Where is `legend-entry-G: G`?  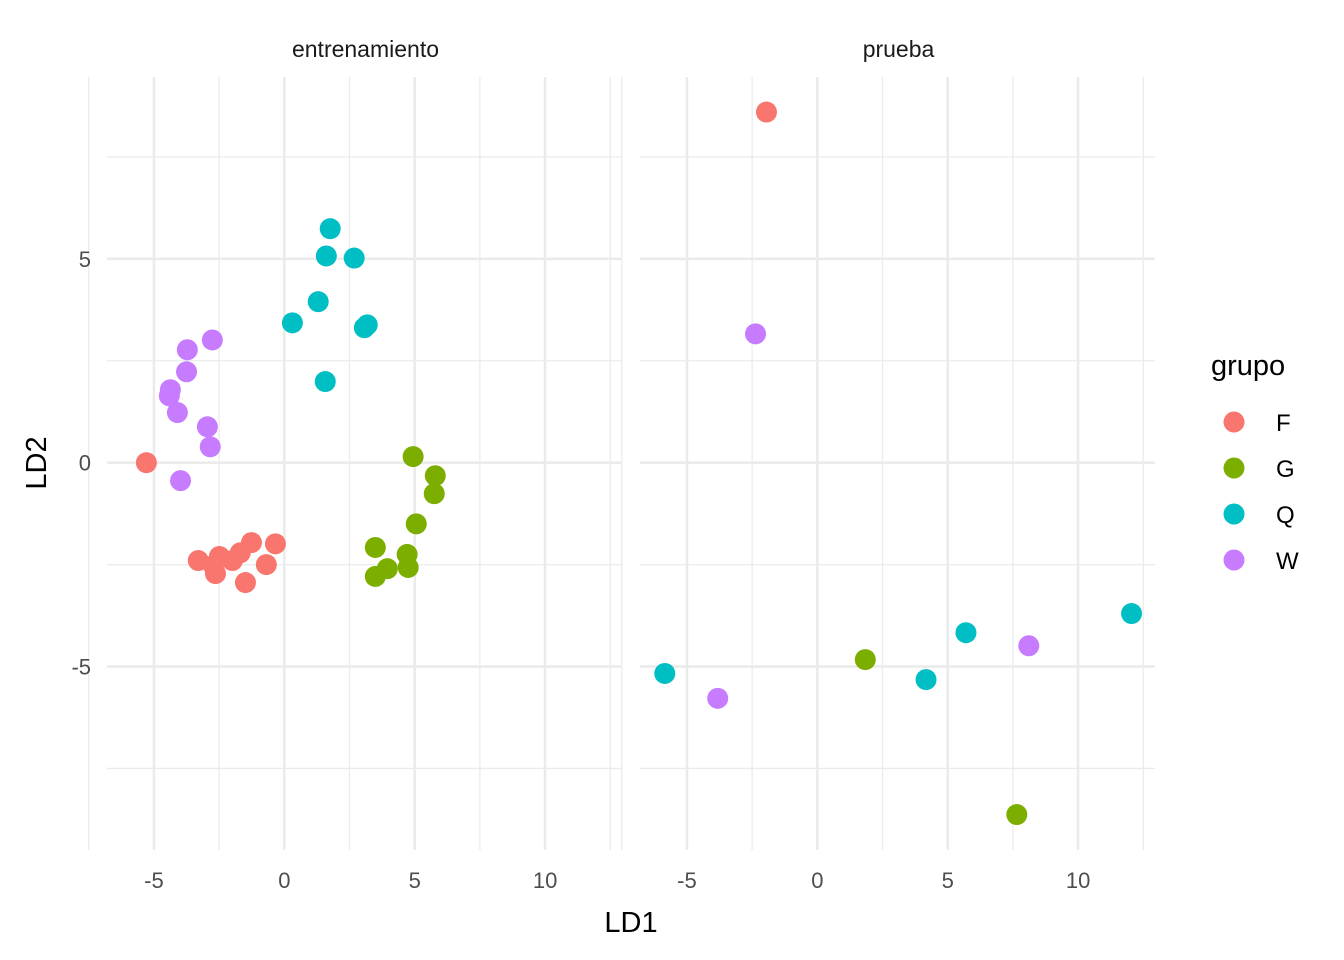
legend-entry-G: G is located at coordinates (1259, 469).